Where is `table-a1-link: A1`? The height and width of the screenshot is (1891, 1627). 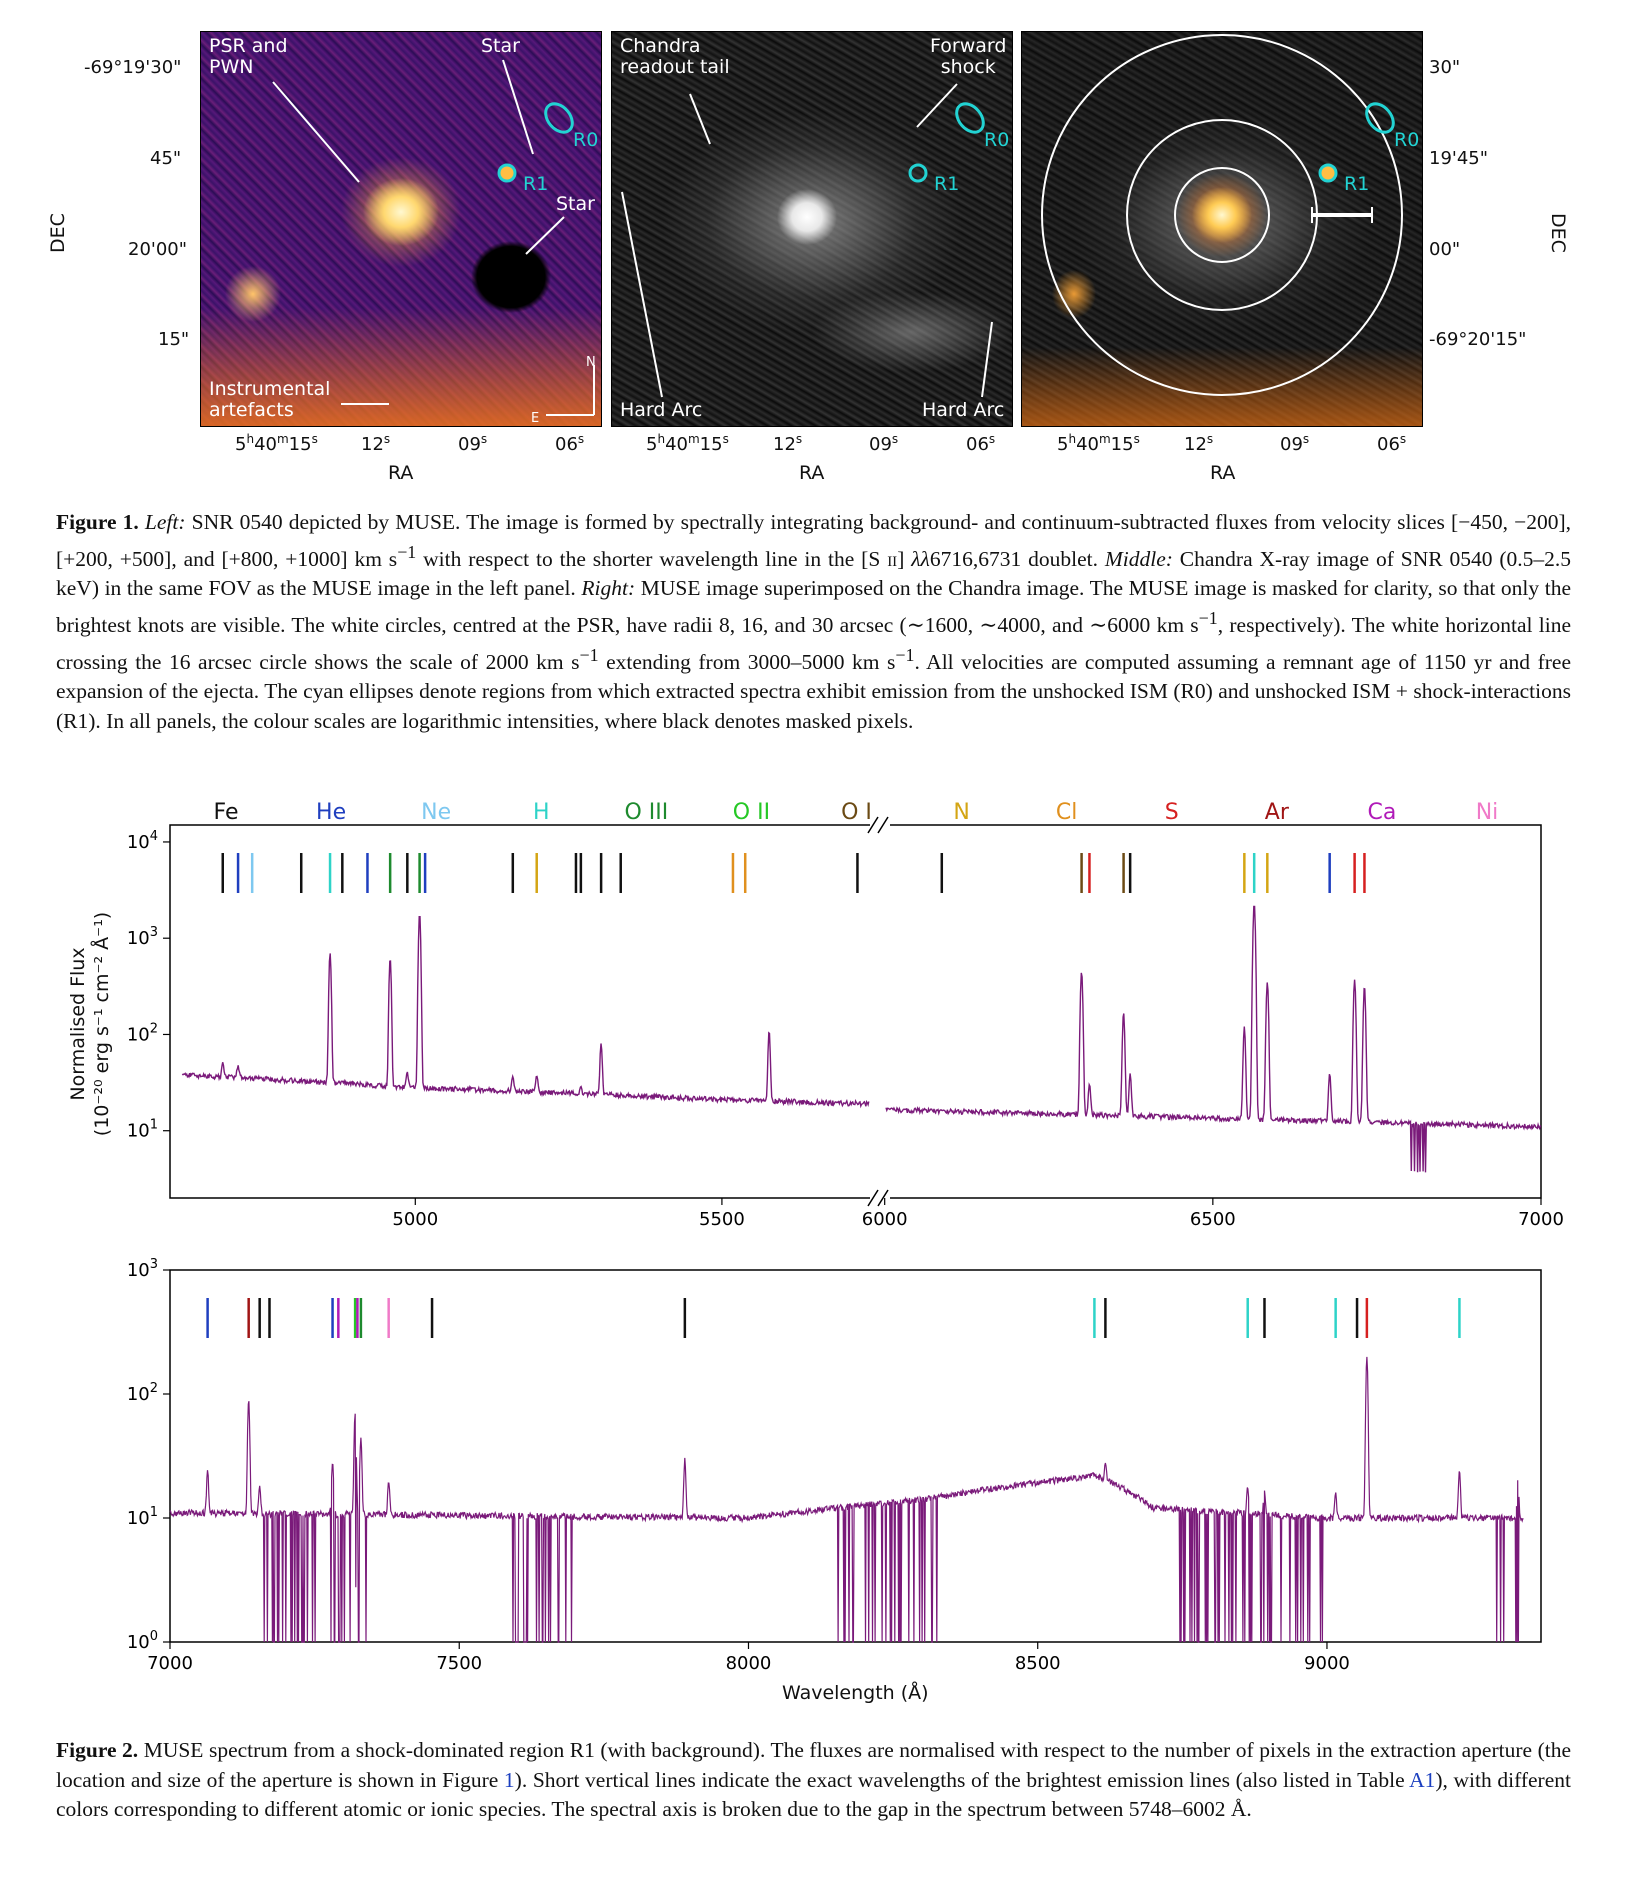
table-a1-link: A1 is located at coordinates (1422, 1779).